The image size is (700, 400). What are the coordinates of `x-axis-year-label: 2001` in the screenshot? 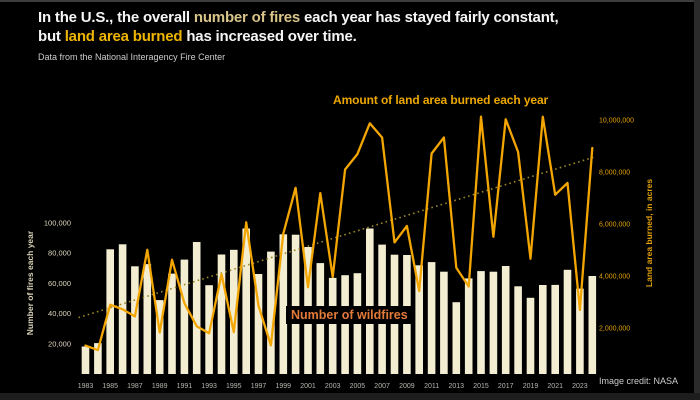 It's located at (308, 386).